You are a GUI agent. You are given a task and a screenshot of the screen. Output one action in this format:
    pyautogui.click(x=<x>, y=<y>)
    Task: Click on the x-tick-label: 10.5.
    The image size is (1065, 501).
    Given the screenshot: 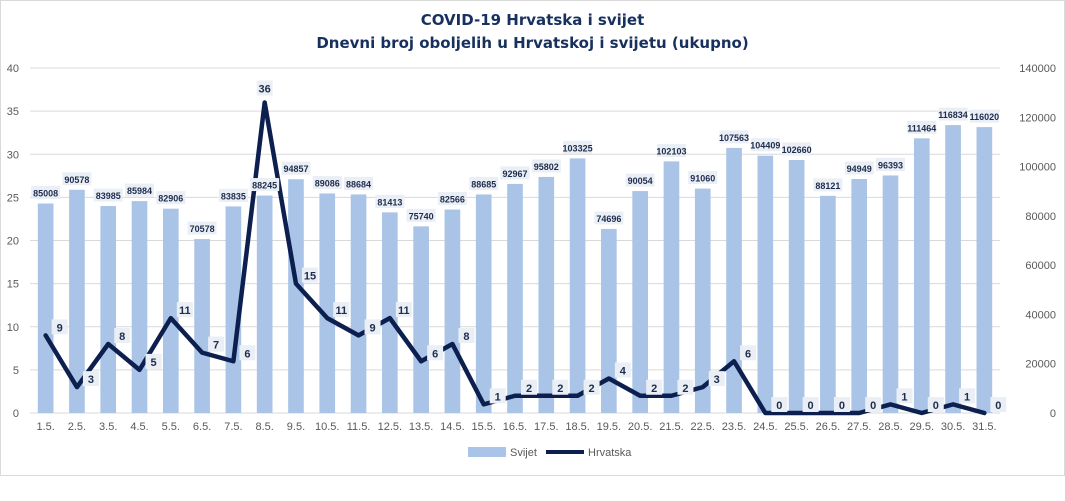 What is the action you would take?
    pyautogui.click(x=327, y=427)
    